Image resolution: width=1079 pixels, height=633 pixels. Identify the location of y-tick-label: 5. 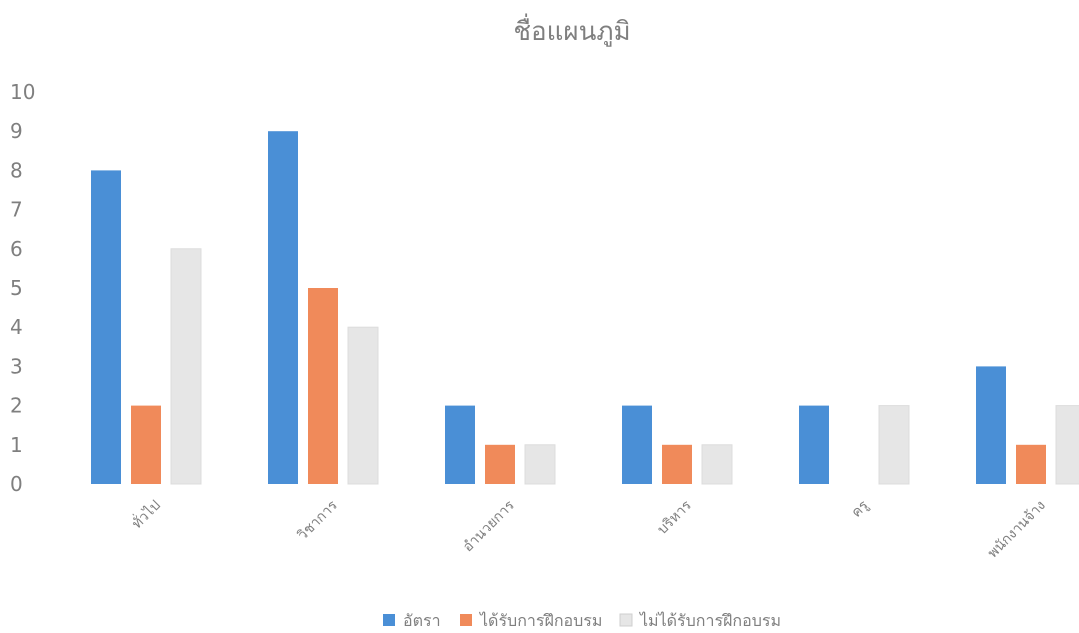
(16, 288).